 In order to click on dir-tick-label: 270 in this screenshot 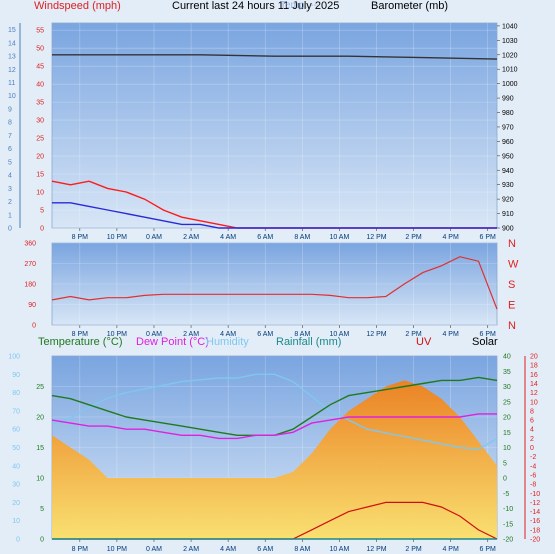, I will do `click(30, 264)`.